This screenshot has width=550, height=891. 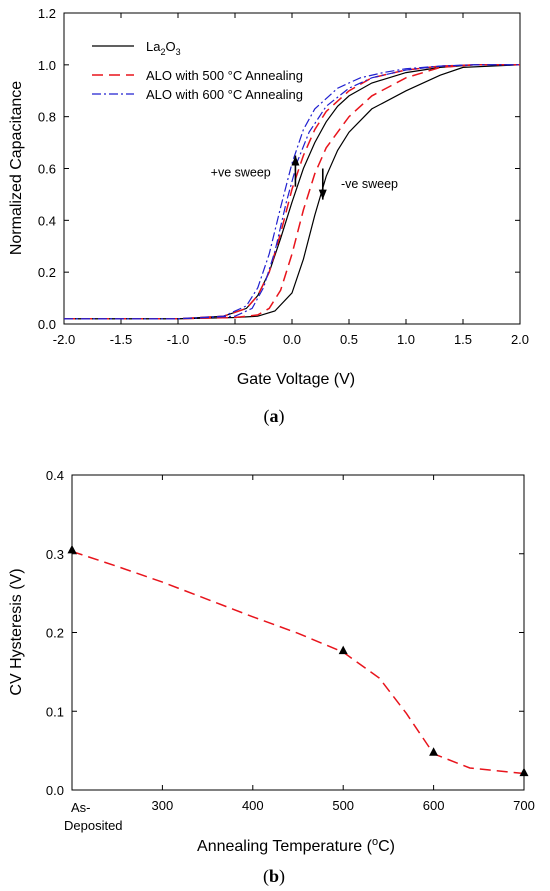 I want to click on panel-b-caption: (b), so click(x=274, y=876).